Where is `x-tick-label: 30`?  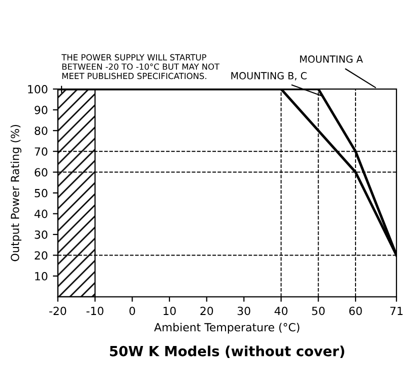
x-tick-label: 30 is located at coordinates (244, 311).